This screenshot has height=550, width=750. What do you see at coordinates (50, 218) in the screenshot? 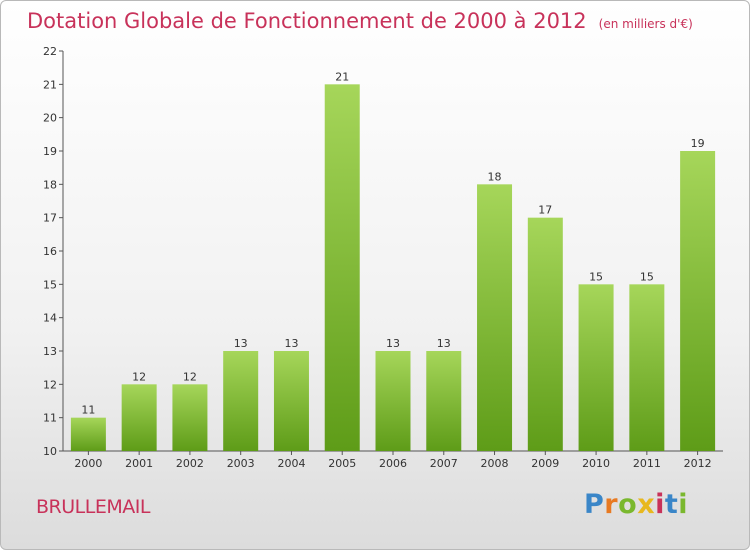
I see `y-tick-label: 17` at bounding box center [50, 218].